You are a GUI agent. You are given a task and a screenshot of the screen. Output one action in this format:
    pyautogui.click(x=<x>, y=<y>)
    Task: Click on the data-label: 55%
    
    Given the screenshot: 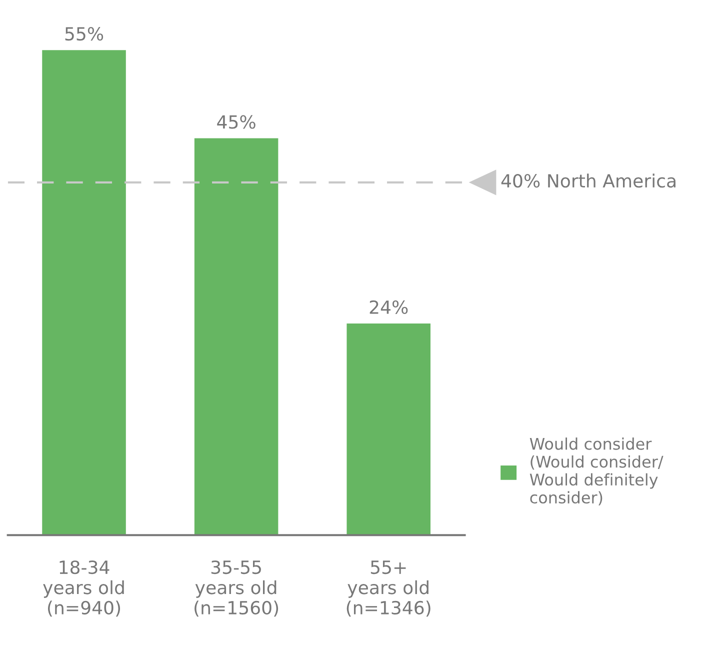 What is the action you would take?
    pyautogui.click(x=84, y=33)
    